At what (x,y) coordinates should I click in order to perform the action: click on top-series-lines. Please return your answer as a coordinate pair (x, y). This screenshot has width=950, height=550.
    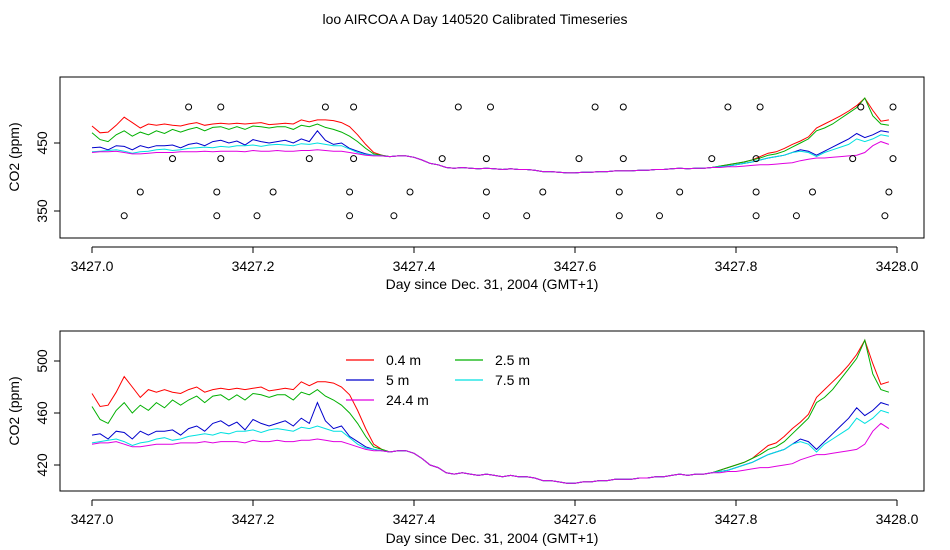
    Looking at the image, I should click on (490, 135).